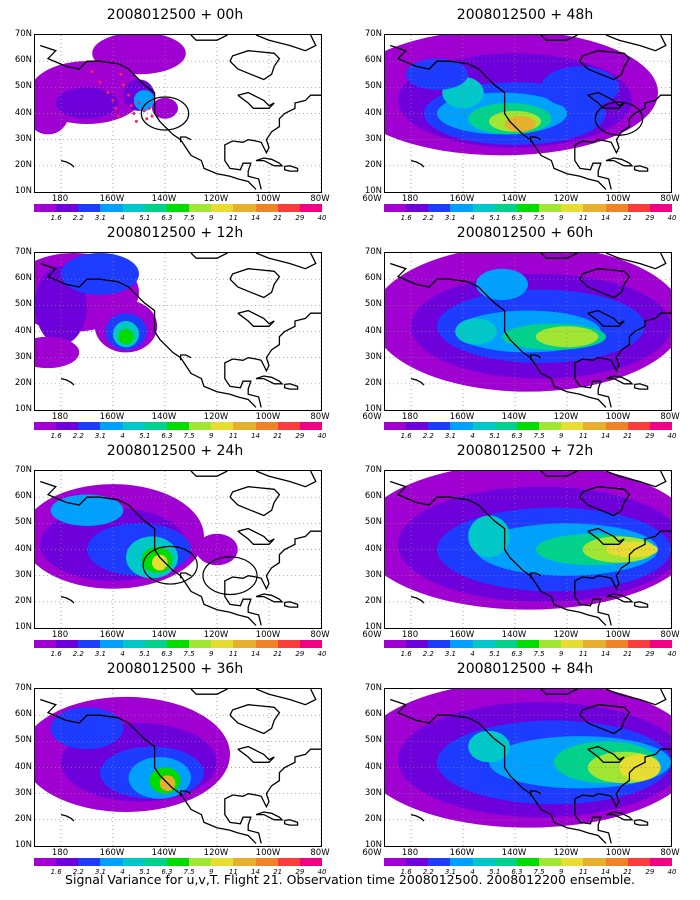 The width and height of the screenshot is (700, 900). Describe the element at coordinates (406, 654) in the screenshot. I see `colorbar-label: 1.6` at that location.